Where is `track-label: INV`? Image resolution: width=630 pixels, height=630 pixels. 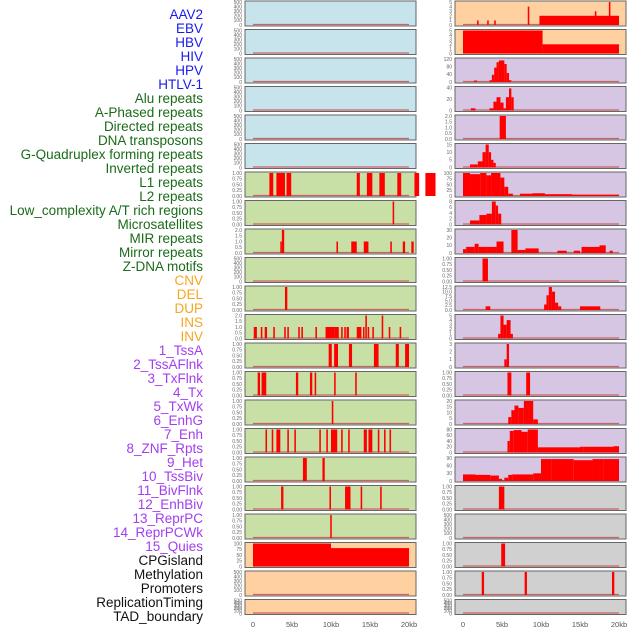 track-label: INV is located at coordinates (191, 336).